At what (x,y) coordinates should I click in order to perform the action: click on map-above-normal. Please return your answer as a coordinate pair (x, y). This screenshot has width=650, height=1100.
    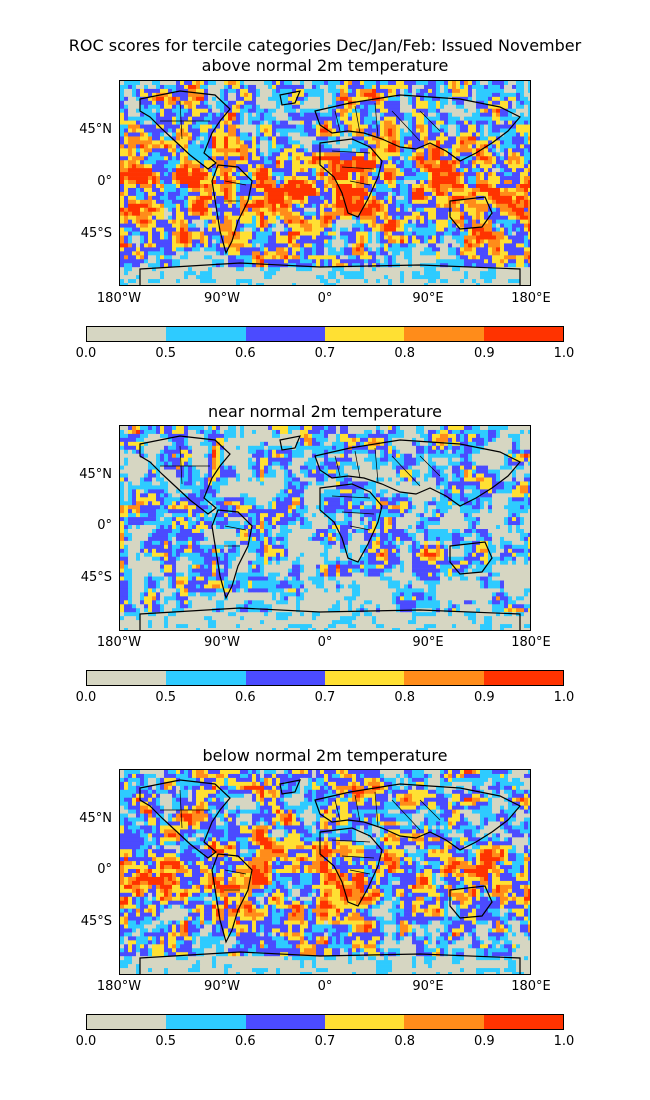
    Looking at the image, I should click on (325, 183).